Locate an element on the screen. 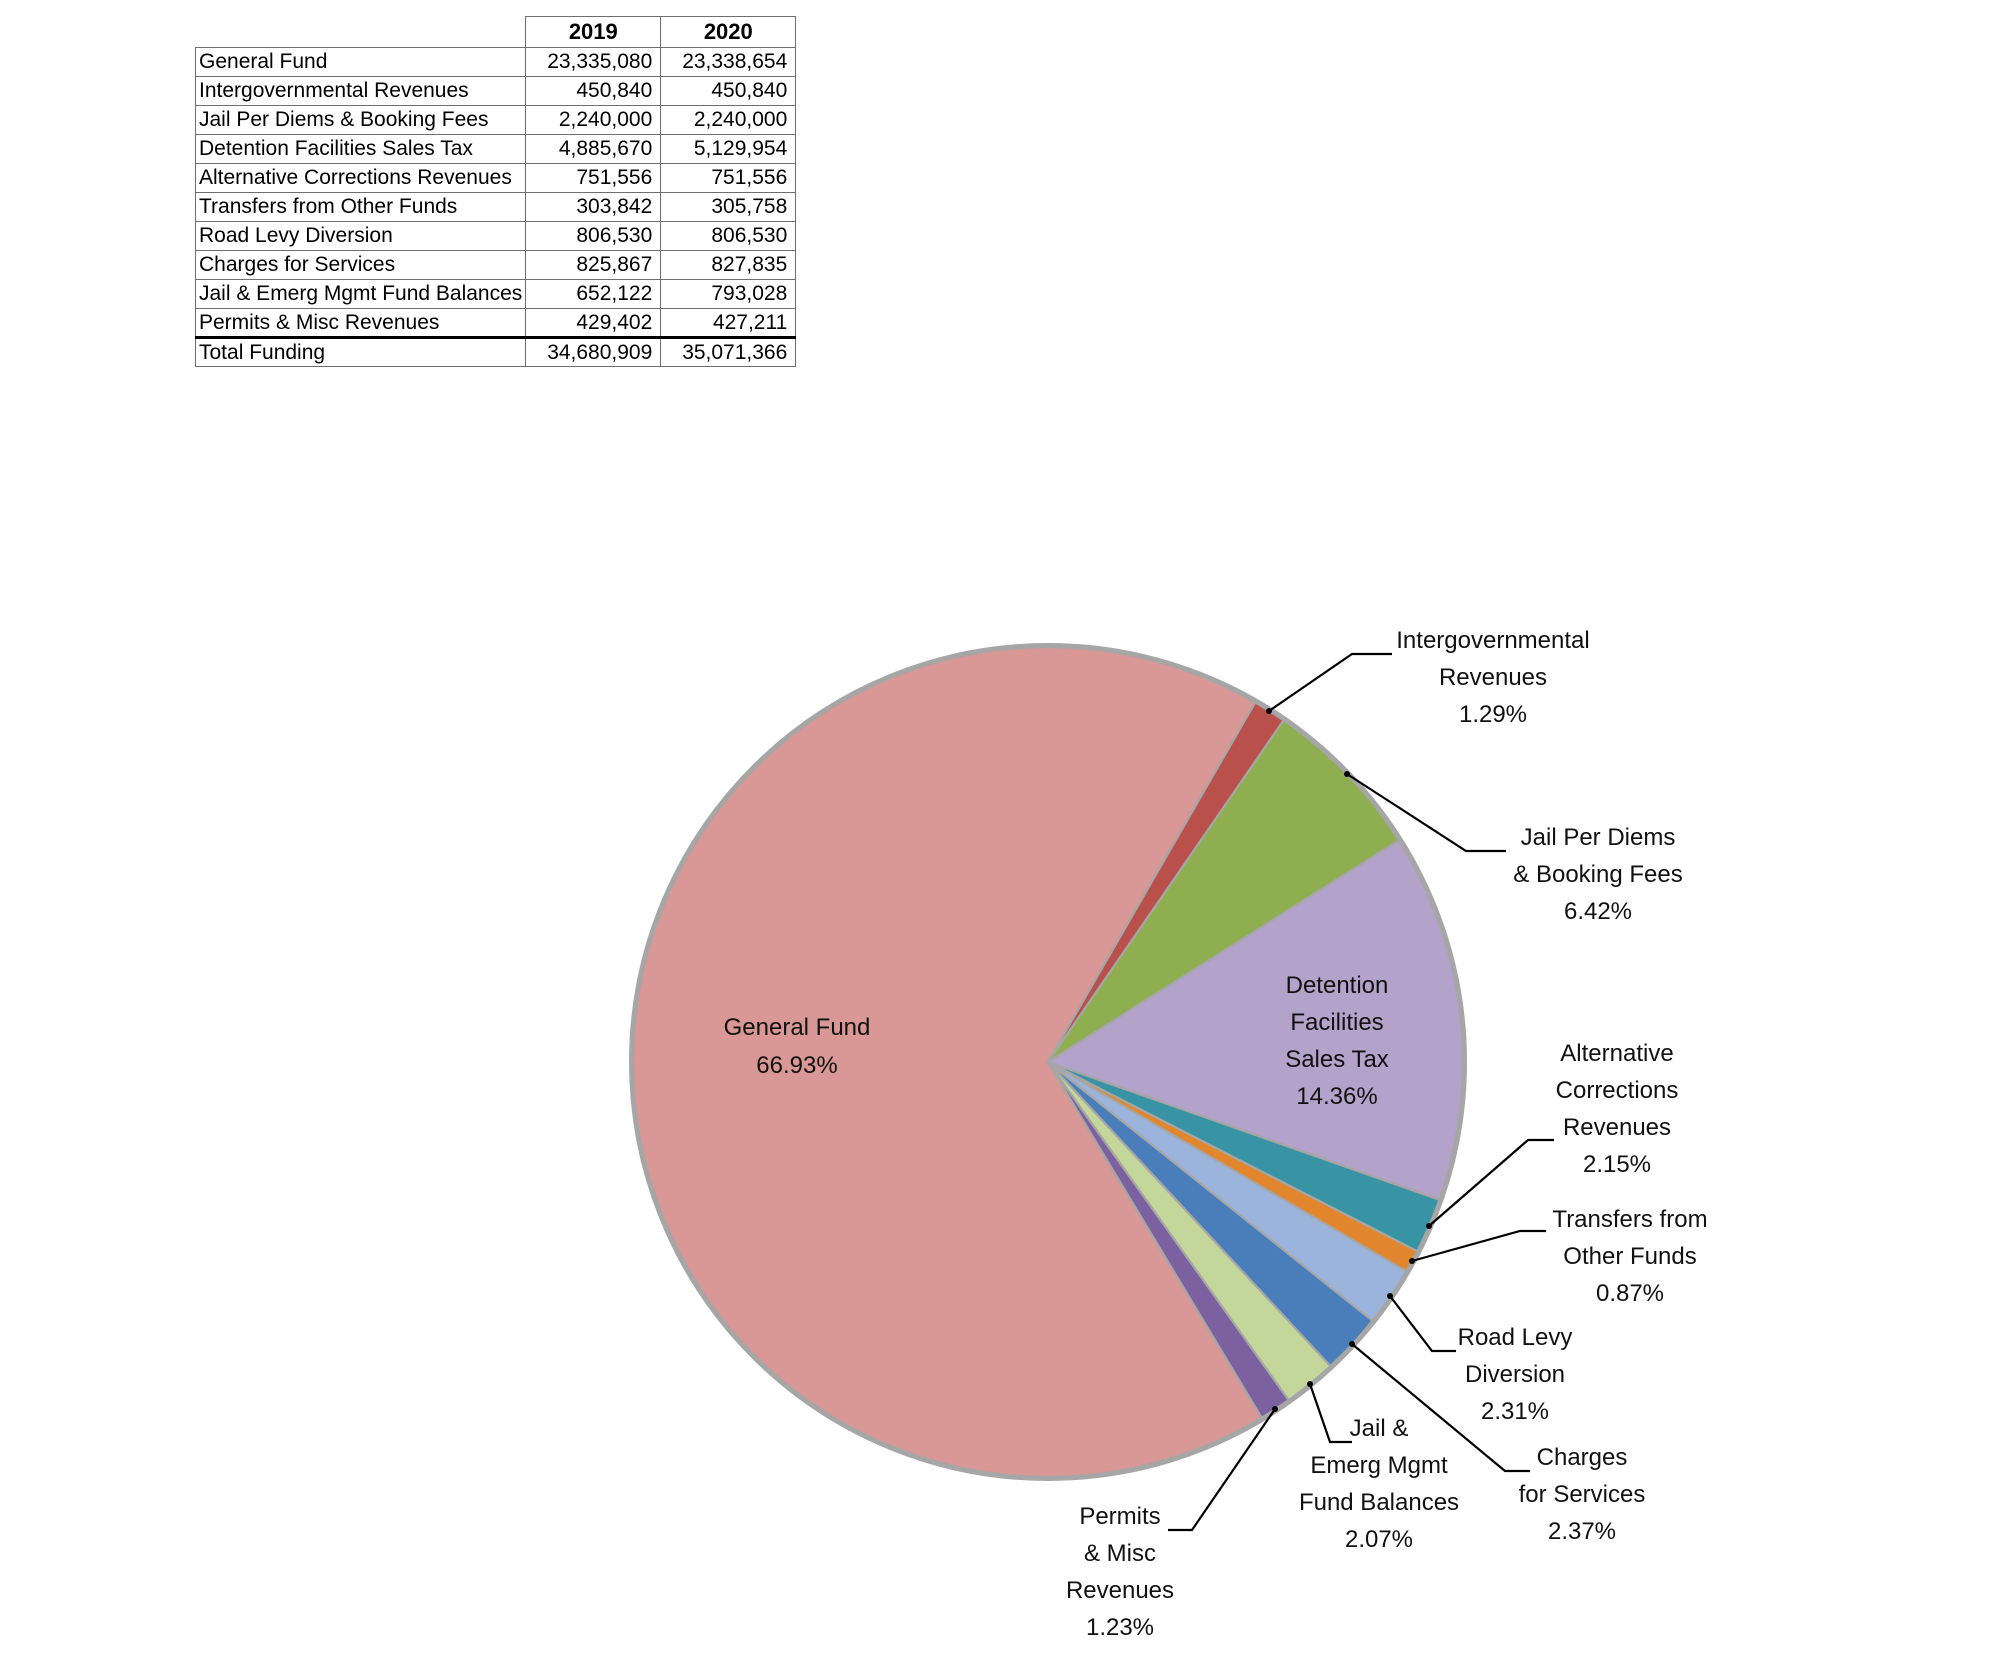 The width and height of the screenshot is (2000, 1668). value-2020: 751,556 is located at coordinates (728, 178).